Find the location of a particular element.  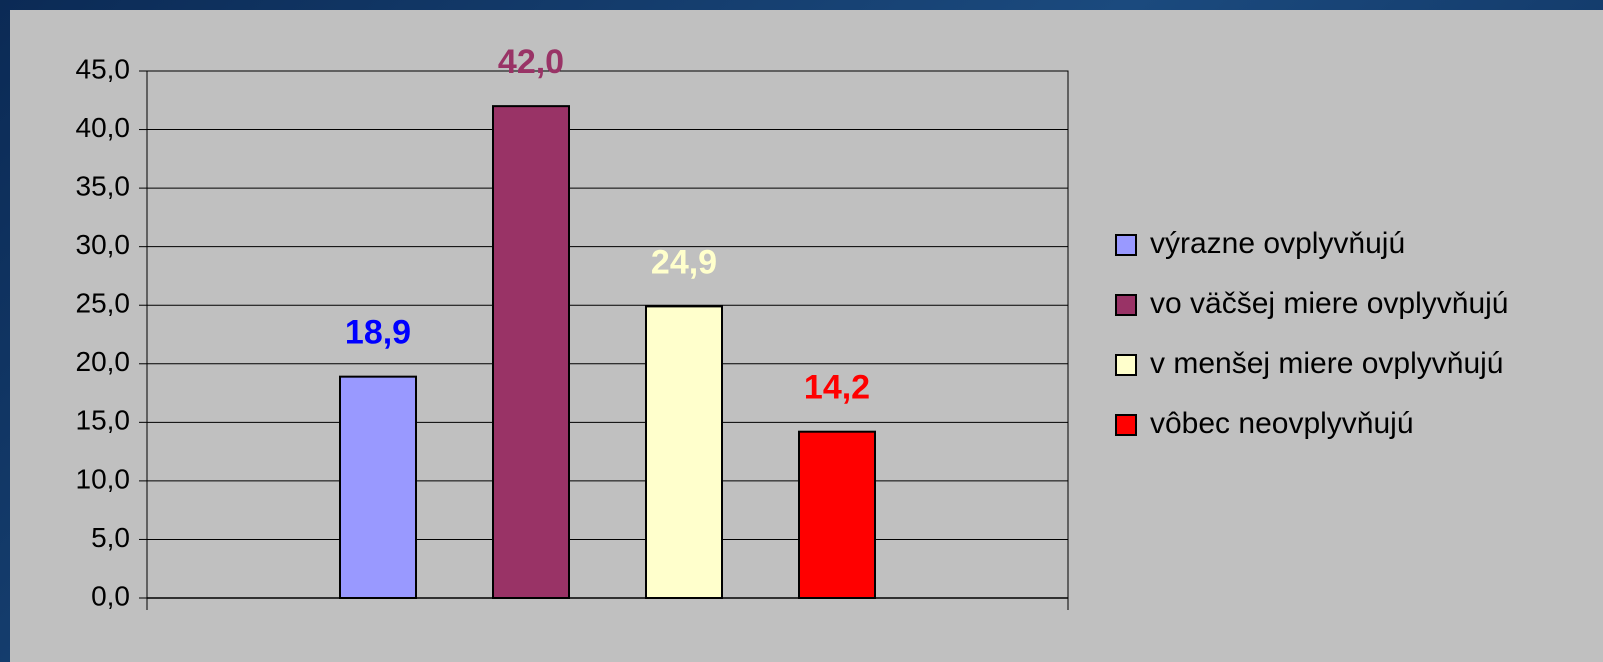

legend-label: v menšej miere ovplyvňujú is located at coordinates (1326, 363).